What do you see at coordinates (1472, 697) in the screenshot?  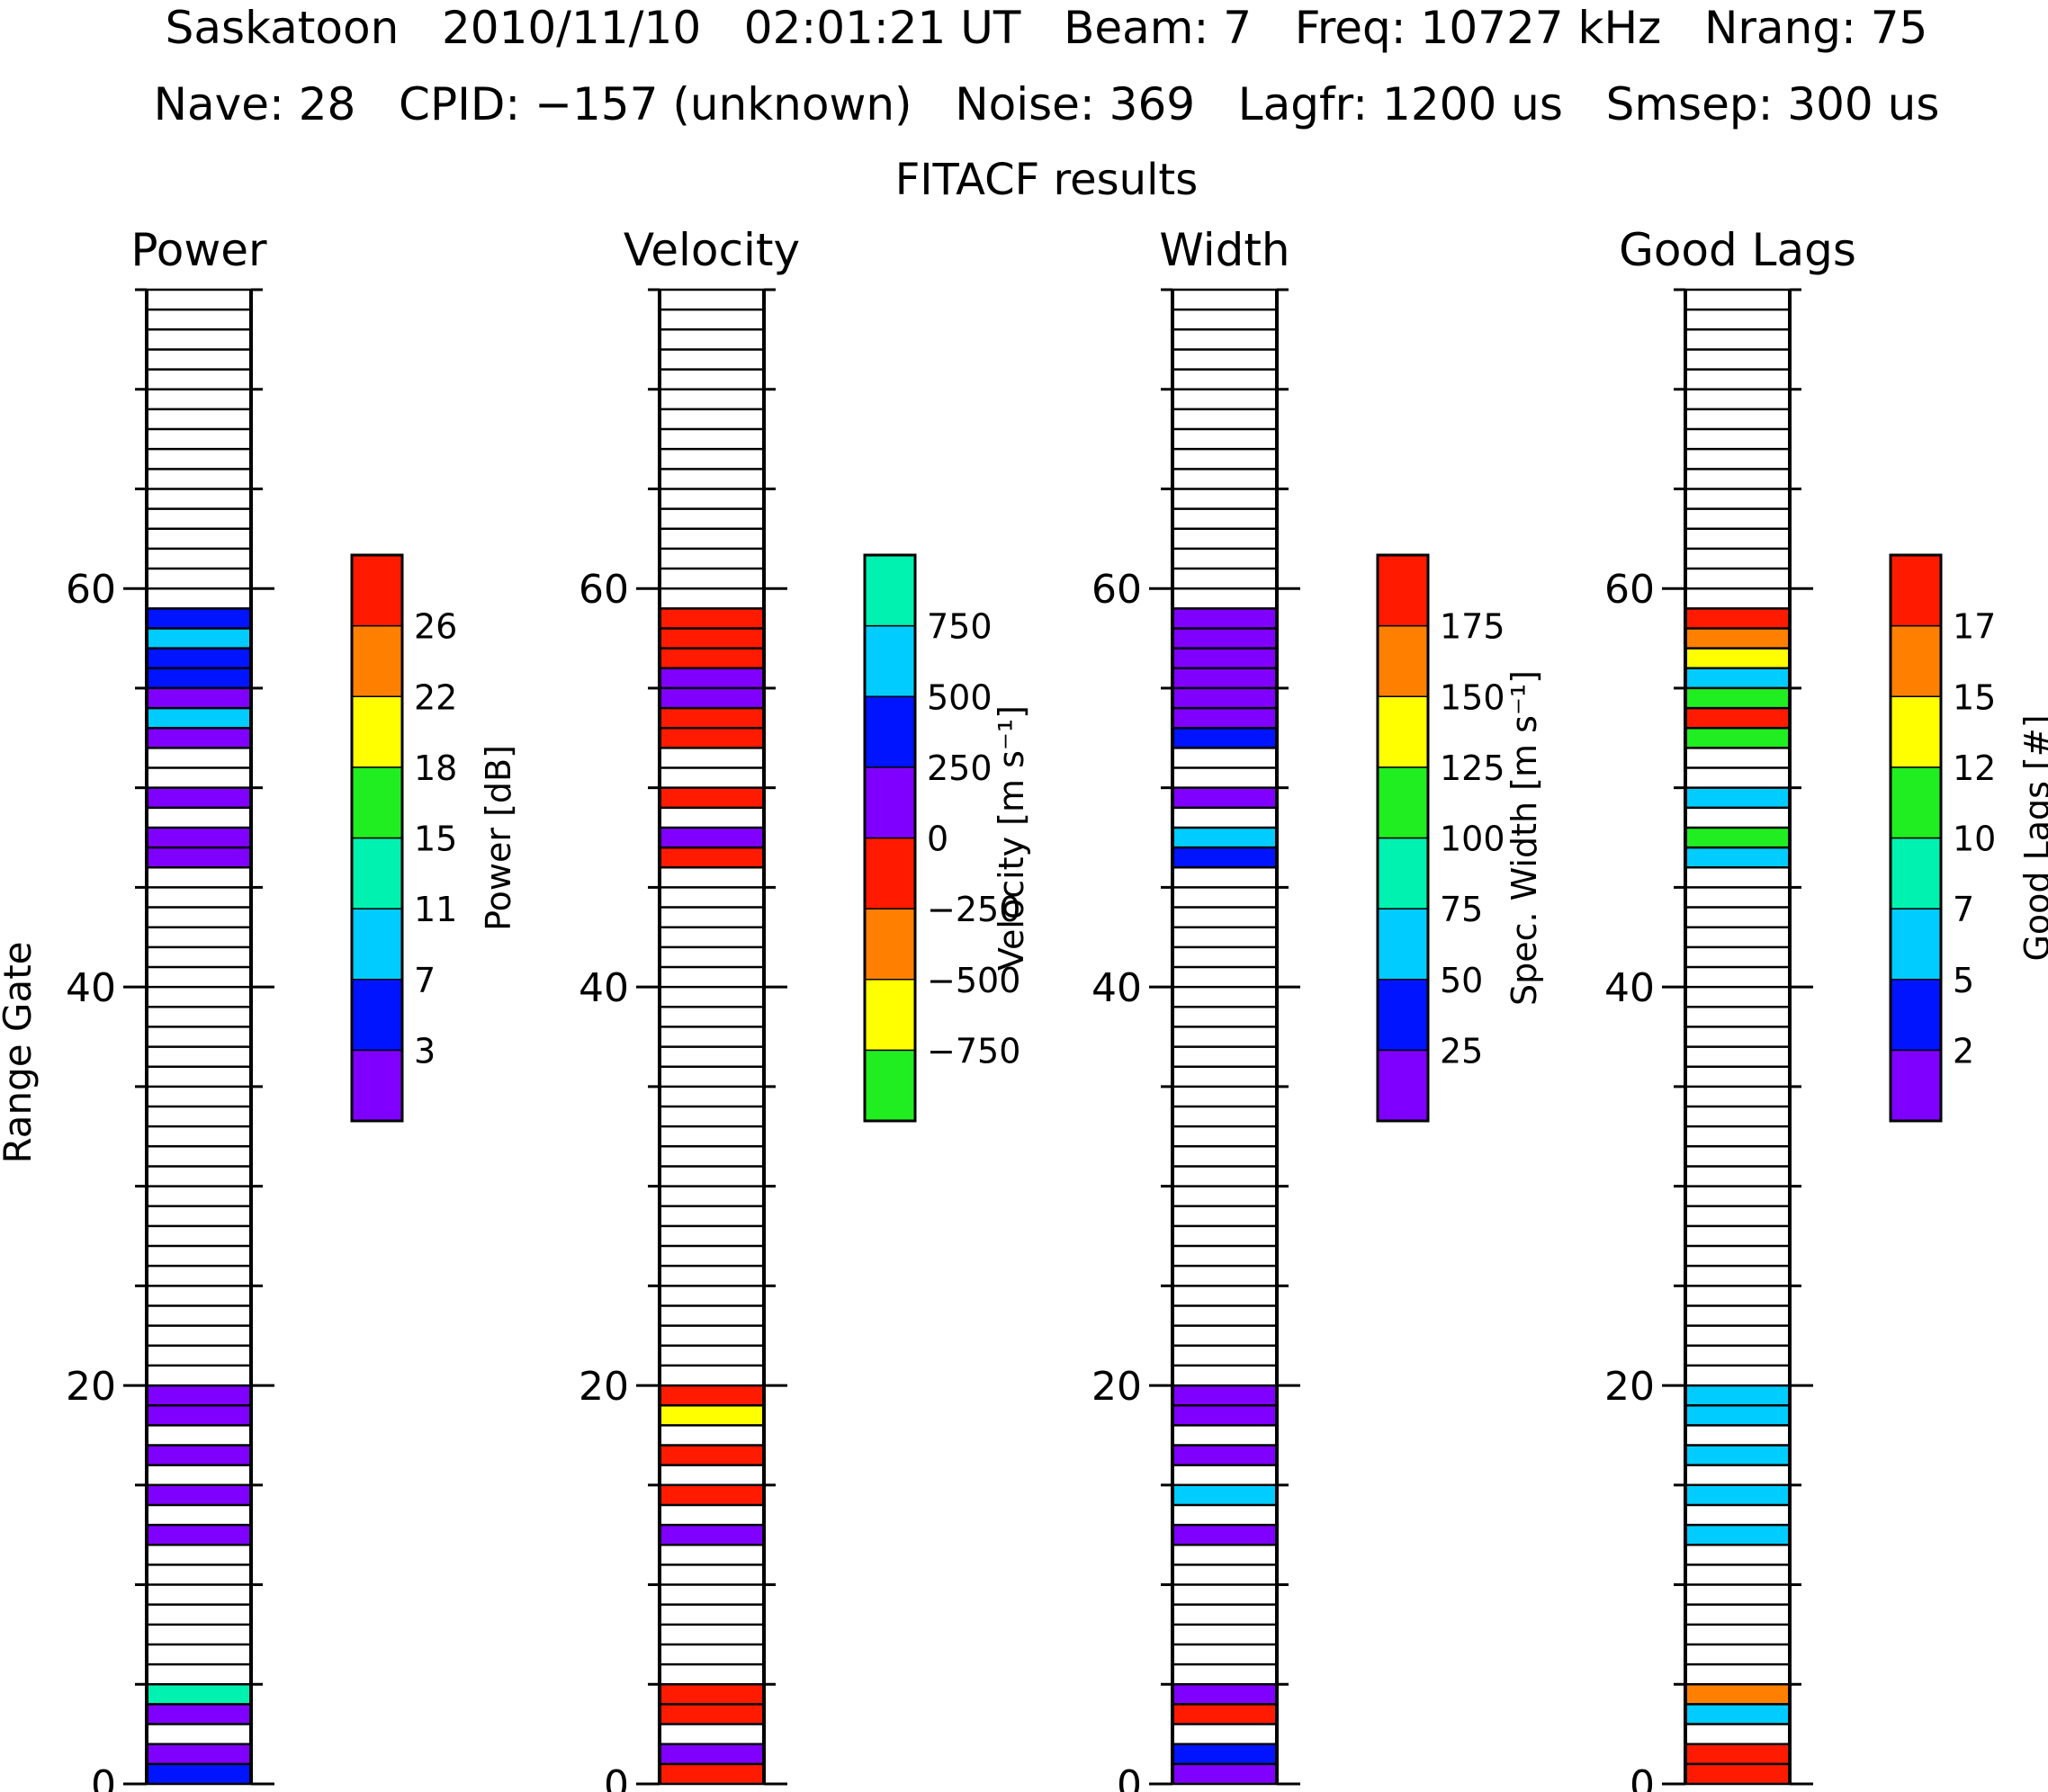 I see `colorbar-tick-label: 150` at bounding box center [1472, 697].